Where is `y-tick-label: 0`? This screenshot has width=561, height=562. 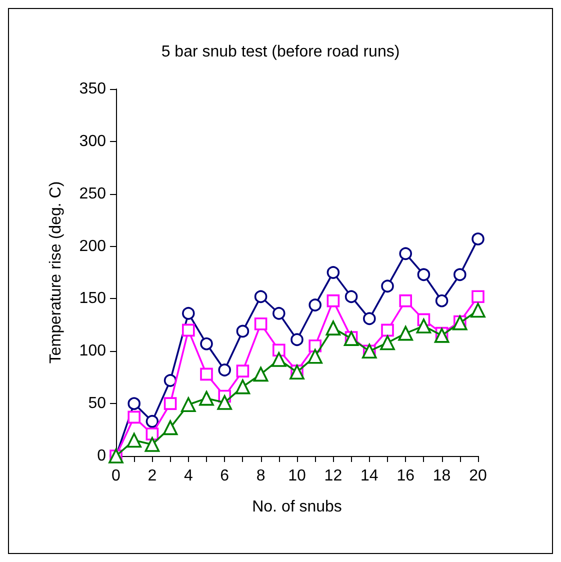
y-tick-label: 0 is located at coordinates (101, 456).